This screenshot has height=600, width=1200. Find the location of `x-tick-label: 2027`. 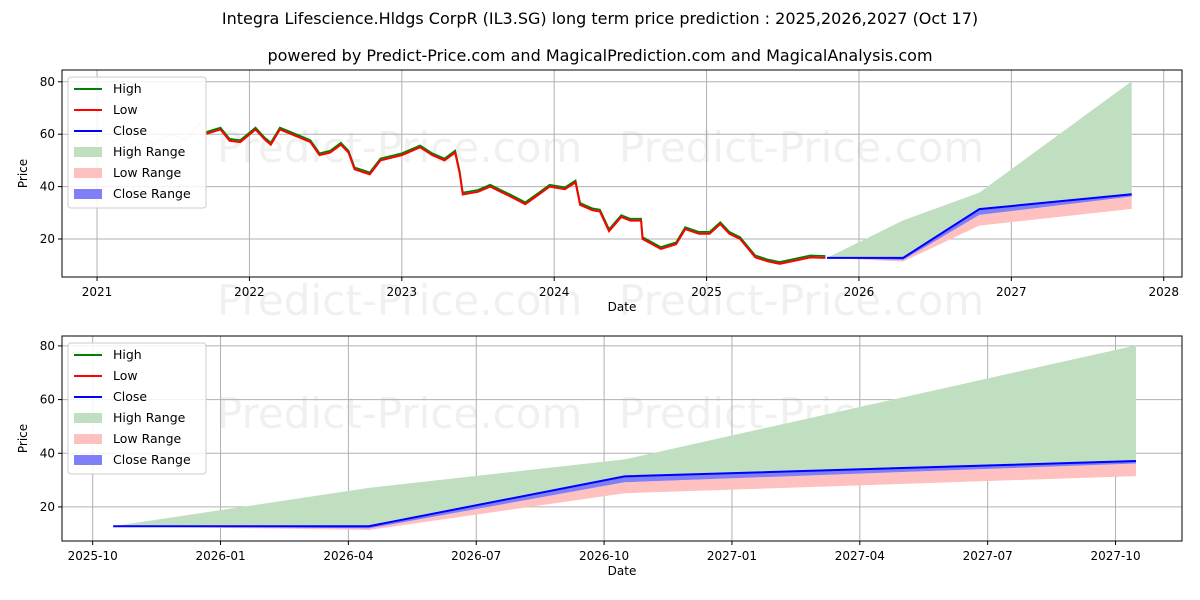

x-tick-label: 2027 is located at coordinates (1011, 292).